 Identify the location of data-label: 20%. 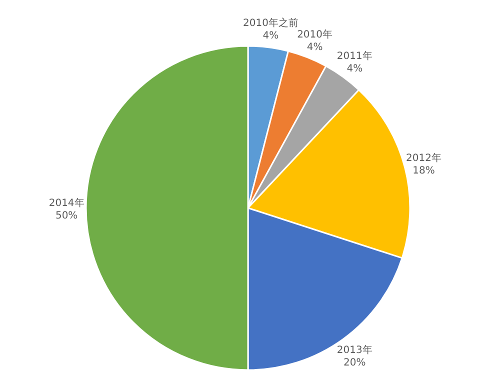
(355, 362).